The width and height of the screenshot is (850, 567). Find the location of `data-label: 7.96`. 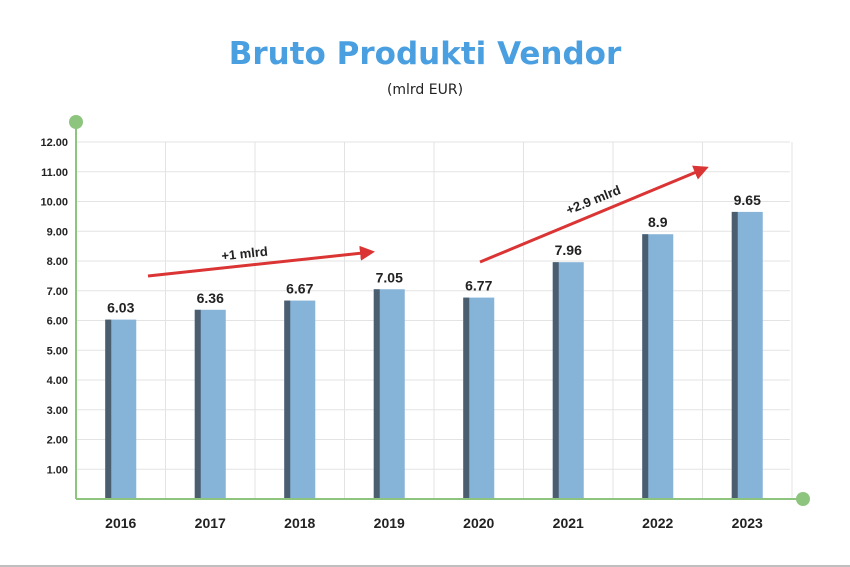

data-label: 7.96 is located at coordinates (568, 250).